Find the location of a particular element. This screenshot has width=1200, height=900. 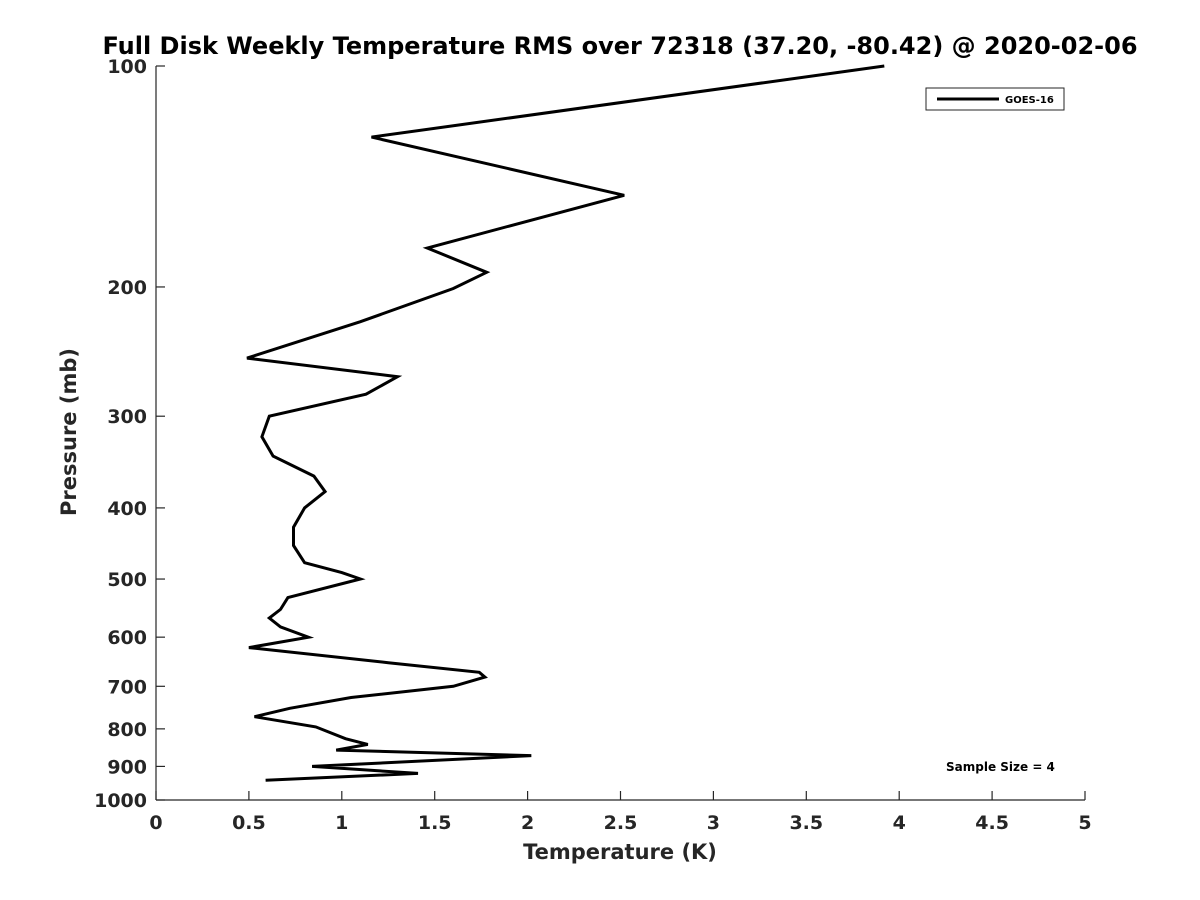

x-tick-label: 0 is located at coordinates (155, 823).